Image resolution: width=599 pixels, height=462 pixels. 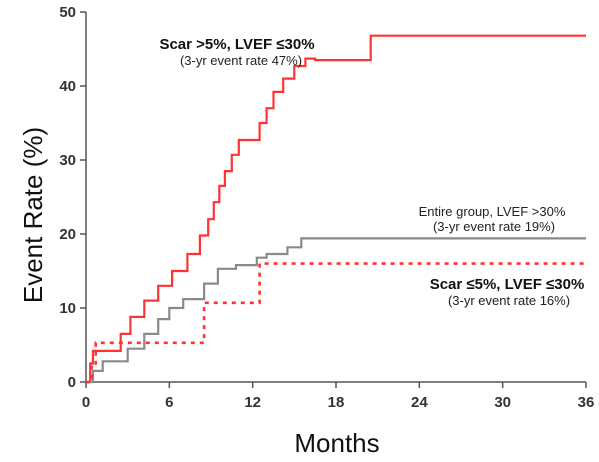 I want to click on y-tick-label: 20, so click(x=67, y=234).